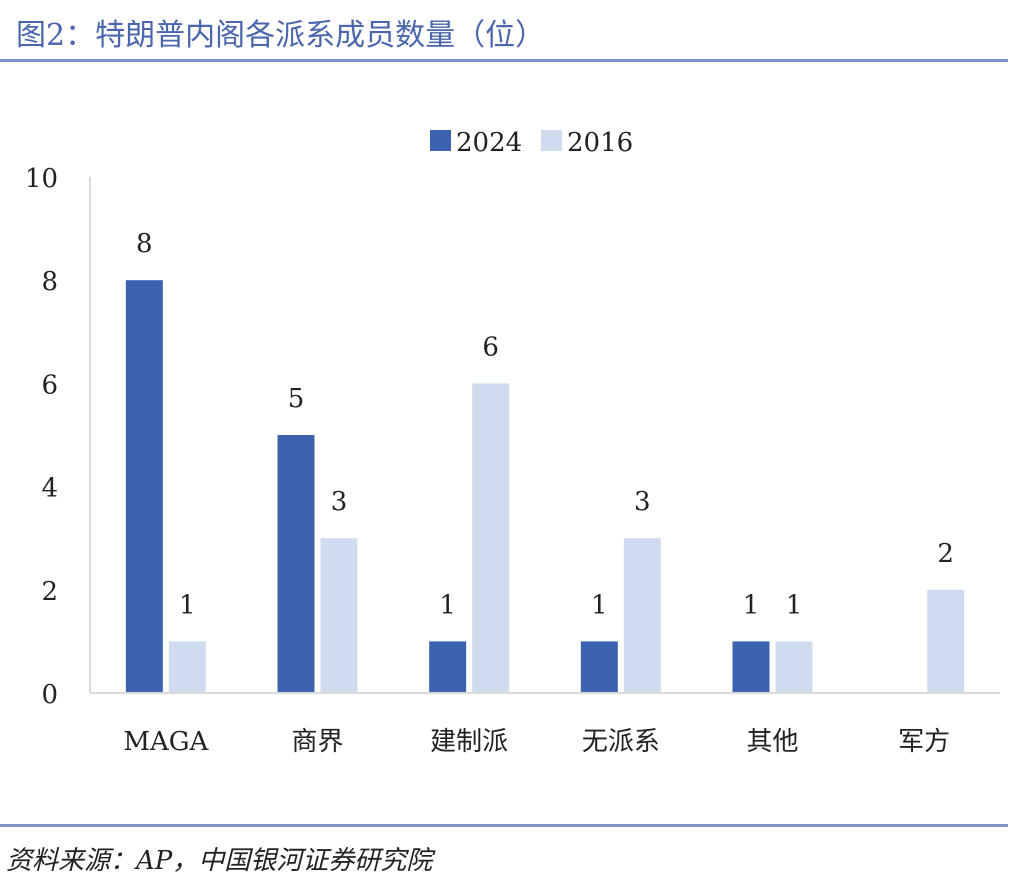 The image size is (1020, 877). Describe the element at coordinates (642, 502) in the screenshot. I see `data-label-2016-3: 3` at that location.